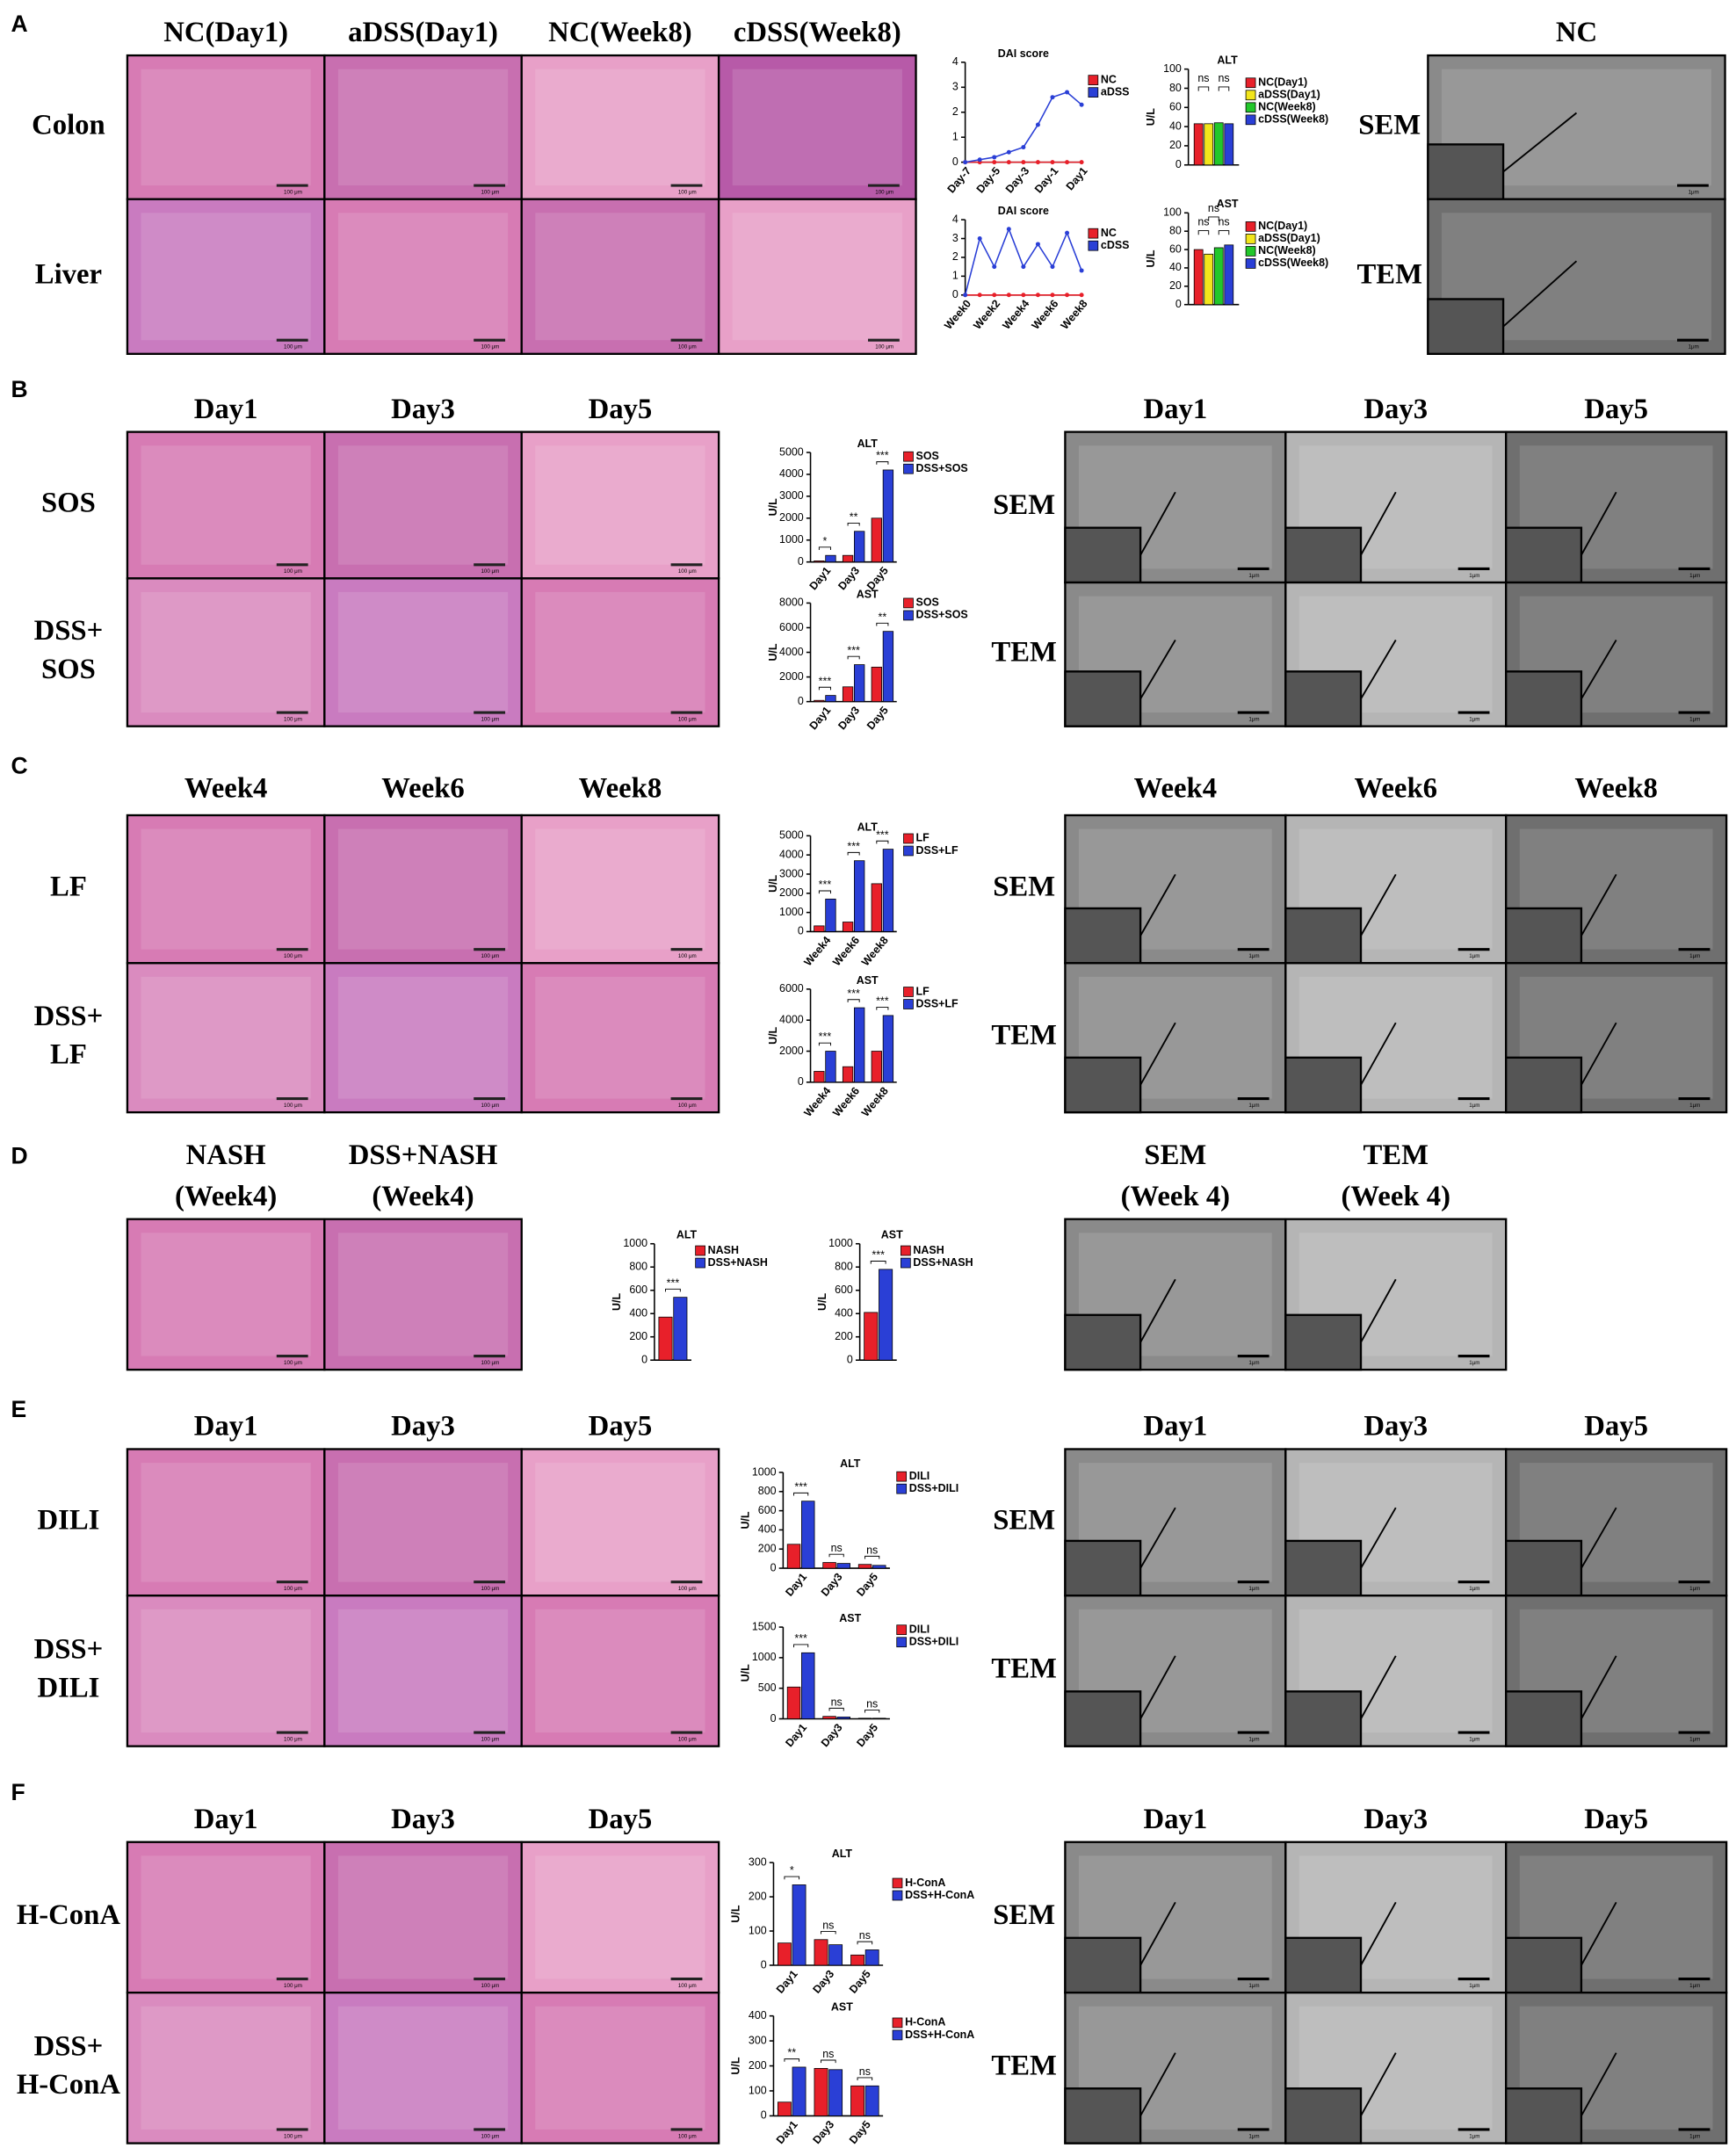 Image resolution: width=1736 pixels, height=2148 pixels. Describe the element at coordinates (1293, 263) in the screenshot. I see `legend-label: cDSS(Week8)` at that location.